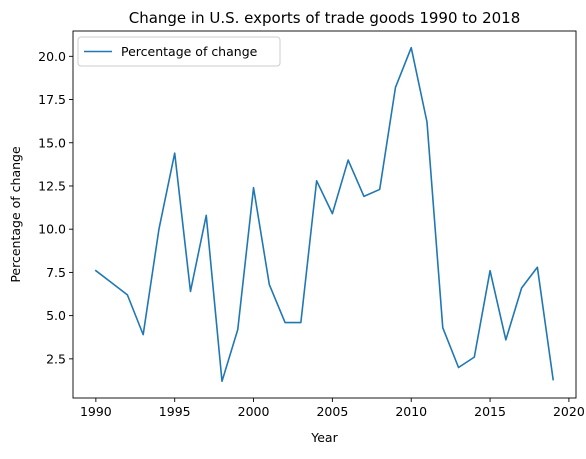 Image resolution: width=586 pixels, height=459 pixels. What do you see at coordinates (411, 411) in the screenshot?
I see `x-tick-label: 2010` at bounding box center [411, 411].